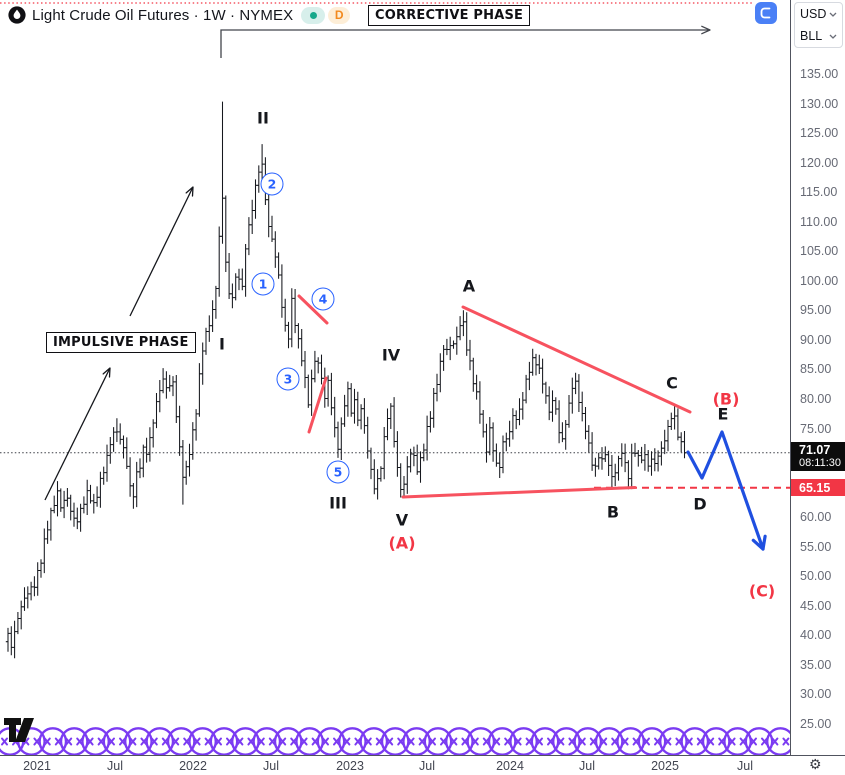 This screenshot has width=845, height=775. What do you see at coordinates (576, 359) in the screenshot?
I see `descending-trendline` at bounding box center [576, 359].